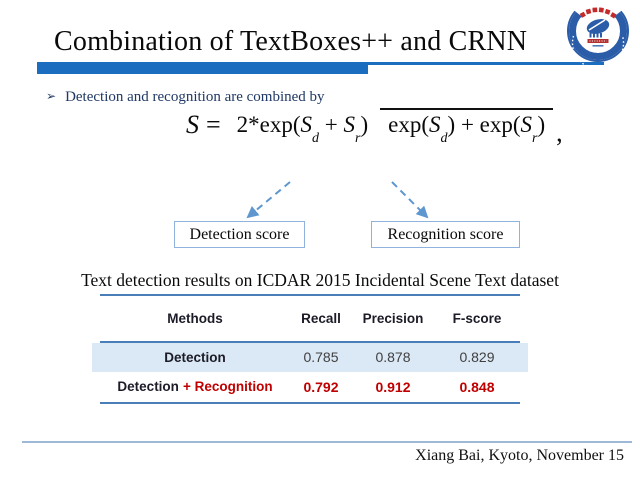 The height and width of the screenshot is (480, 640). I want to click on table-row-detection-recognition: Detection + Recognition 0.792 0.912 0.848, so click(310, 387).